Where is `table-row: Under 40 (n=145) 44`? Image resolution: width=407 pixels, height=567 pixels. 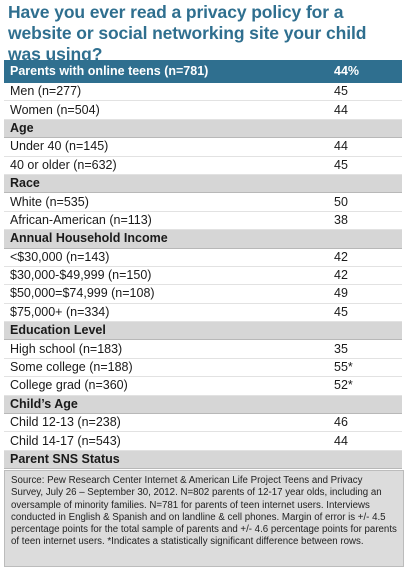 table-row: Under 40 (n=145) 44 is located at coordinates (203, 147).